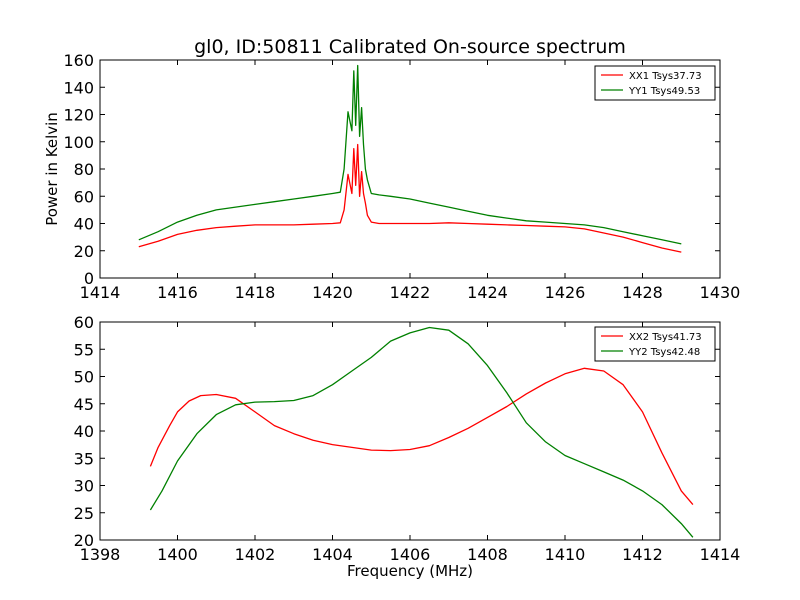 This screenshot has width=800, height=600. Describe the element at coordinates (84, 431) in the screenshot. I see `bottom-y-tick-label: 40` at that location.